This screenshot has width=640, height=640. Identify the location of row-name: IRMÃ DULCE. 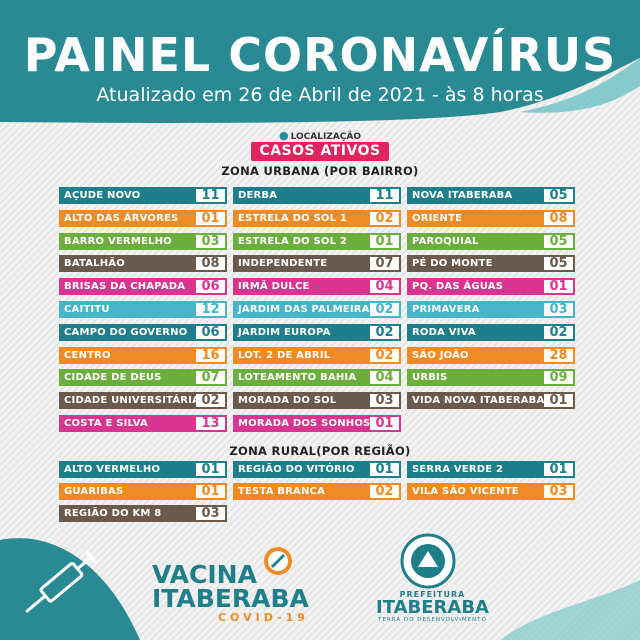
(274, 287).